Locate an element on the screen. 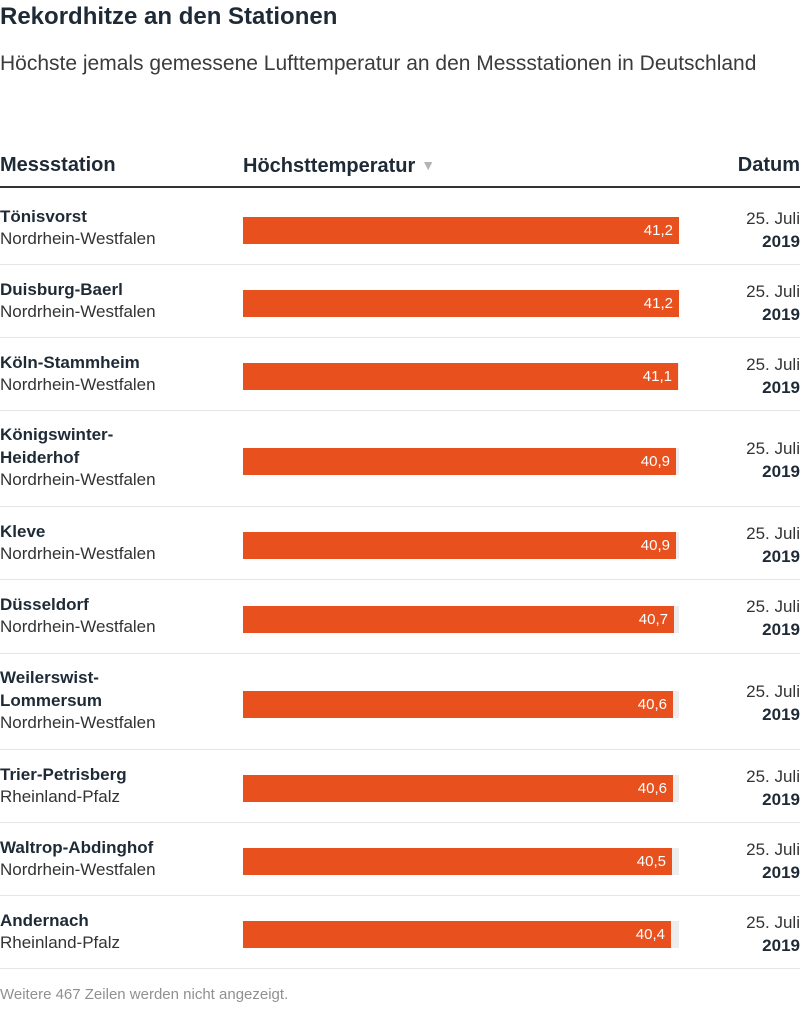 The height and width of the screenshot is (1032, 800). bar: 40,5 is located at coordinates (457, 861).